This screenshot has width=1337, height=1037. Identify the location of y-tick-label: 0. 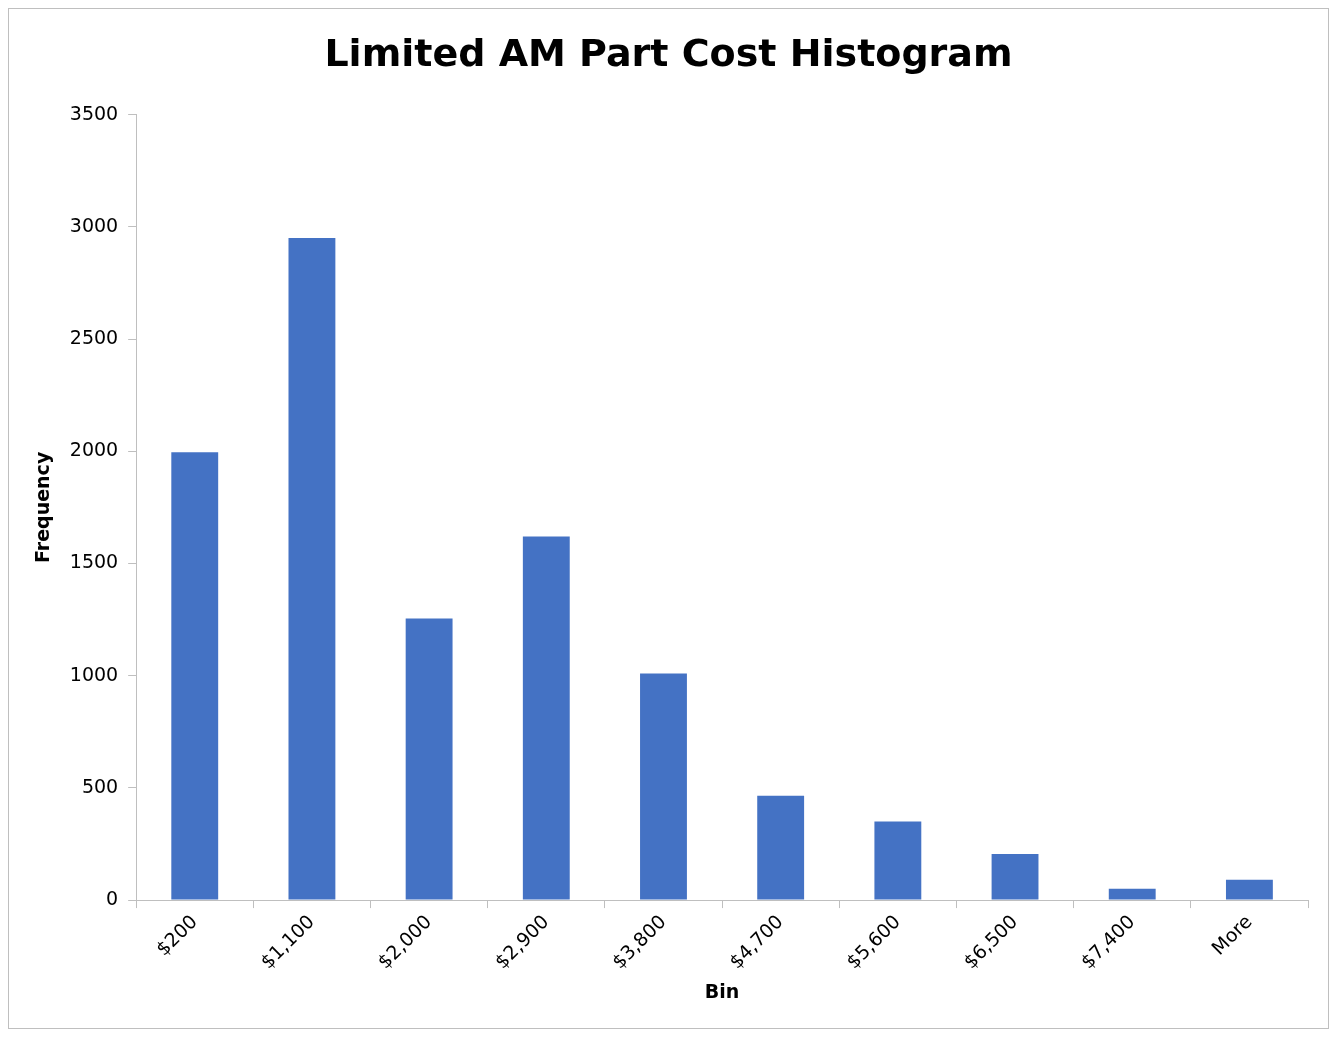
(112, 898).